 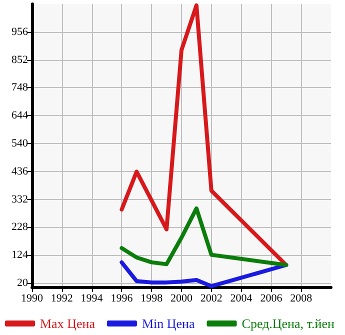 I want to click on x-tick-label: 1996, so click(x=122, y=298).